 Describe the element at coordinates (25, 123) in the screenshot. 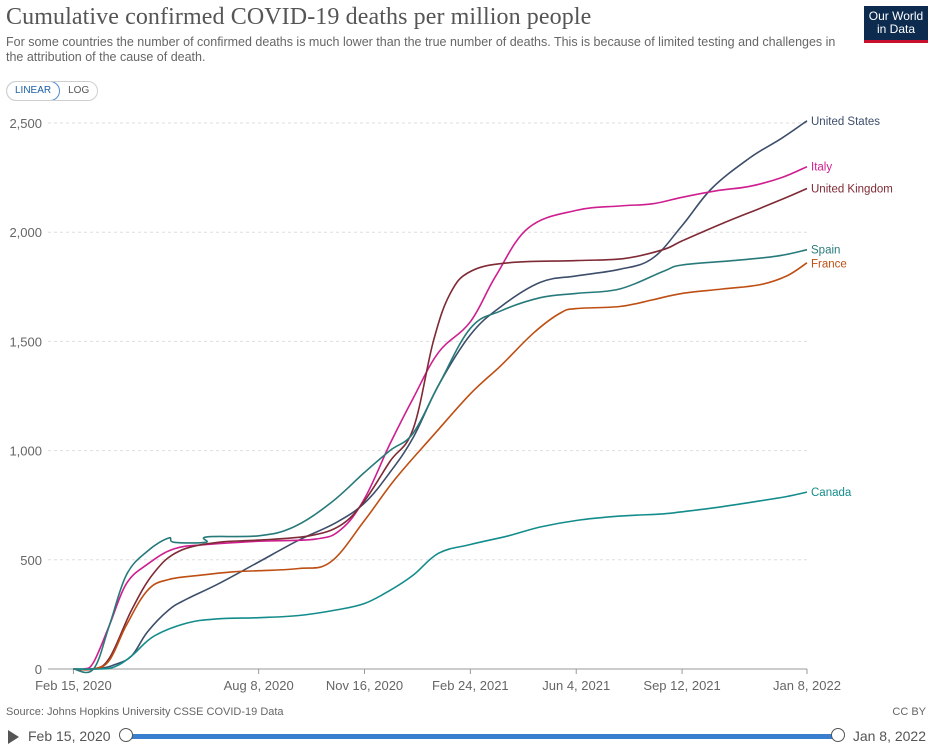

I see `y-tick-label: 2,500` at that location.